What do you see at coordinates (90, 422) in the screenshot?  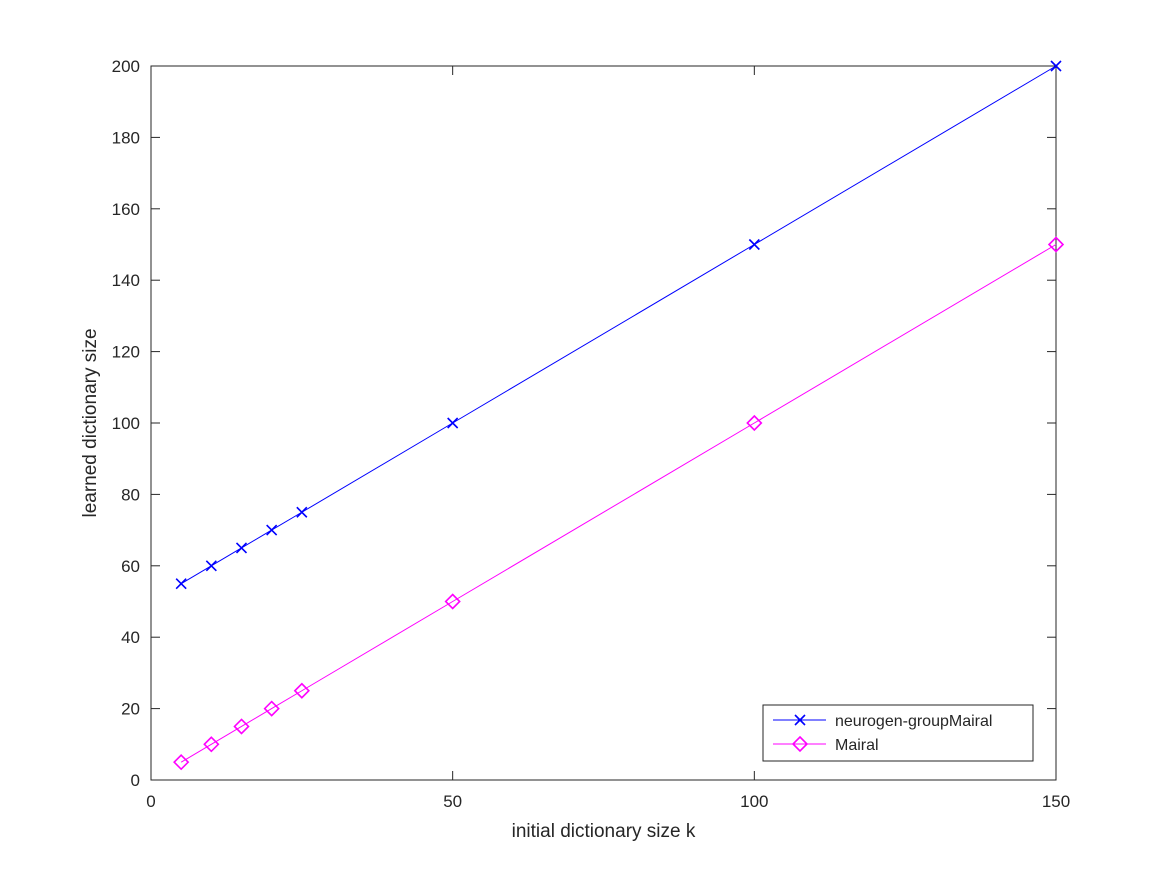 I see `y-axis-label: learned dictionary size` at bounding box center [90, 422].